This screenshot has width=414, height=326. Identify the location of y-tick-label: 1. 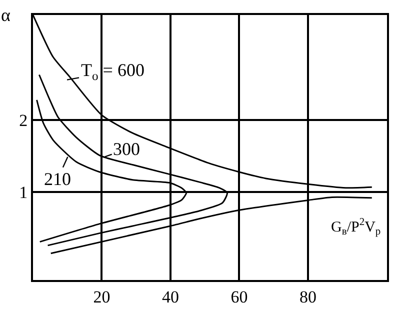
(23, 192).